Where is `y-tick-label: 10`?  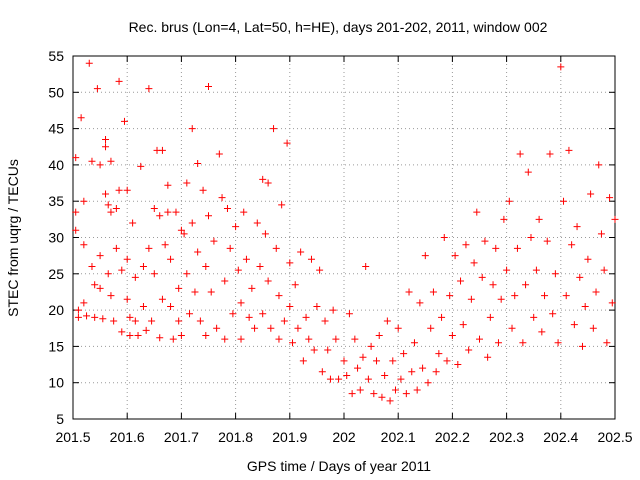
y-tick-label: 10 is located at coordinates (56, 383).